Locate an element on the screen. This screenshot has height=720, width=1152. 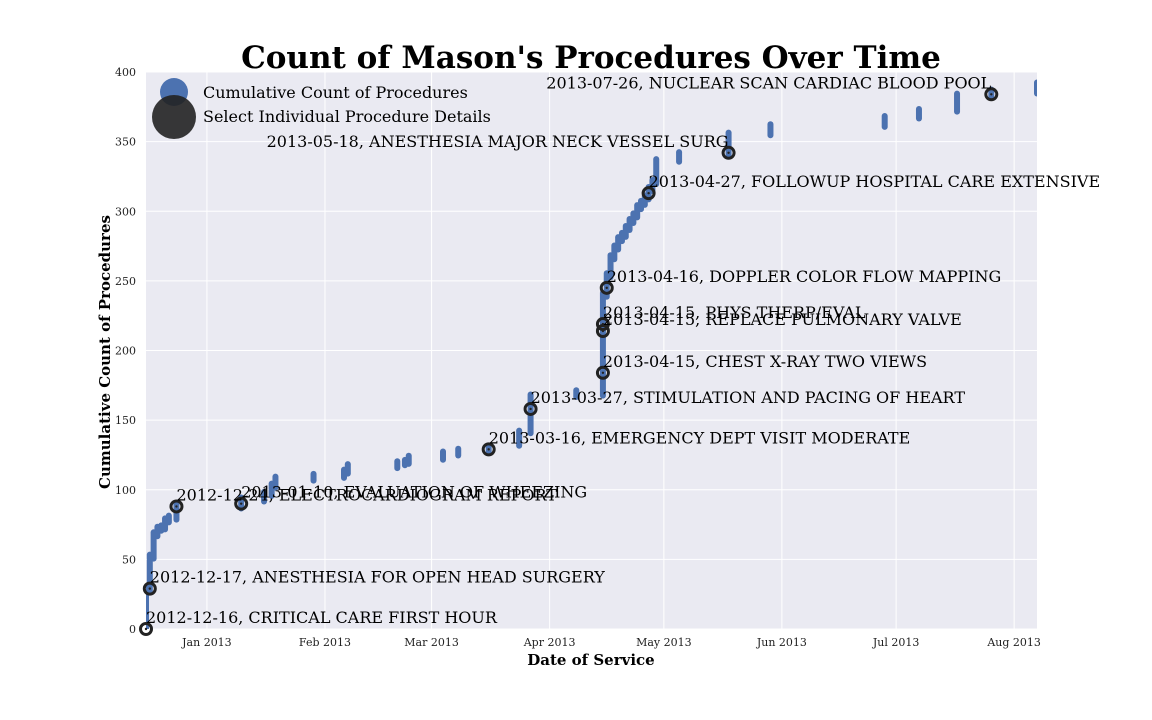
y-axis-label: Cumulative Count of Procedures is located at coordinates (105, 352).